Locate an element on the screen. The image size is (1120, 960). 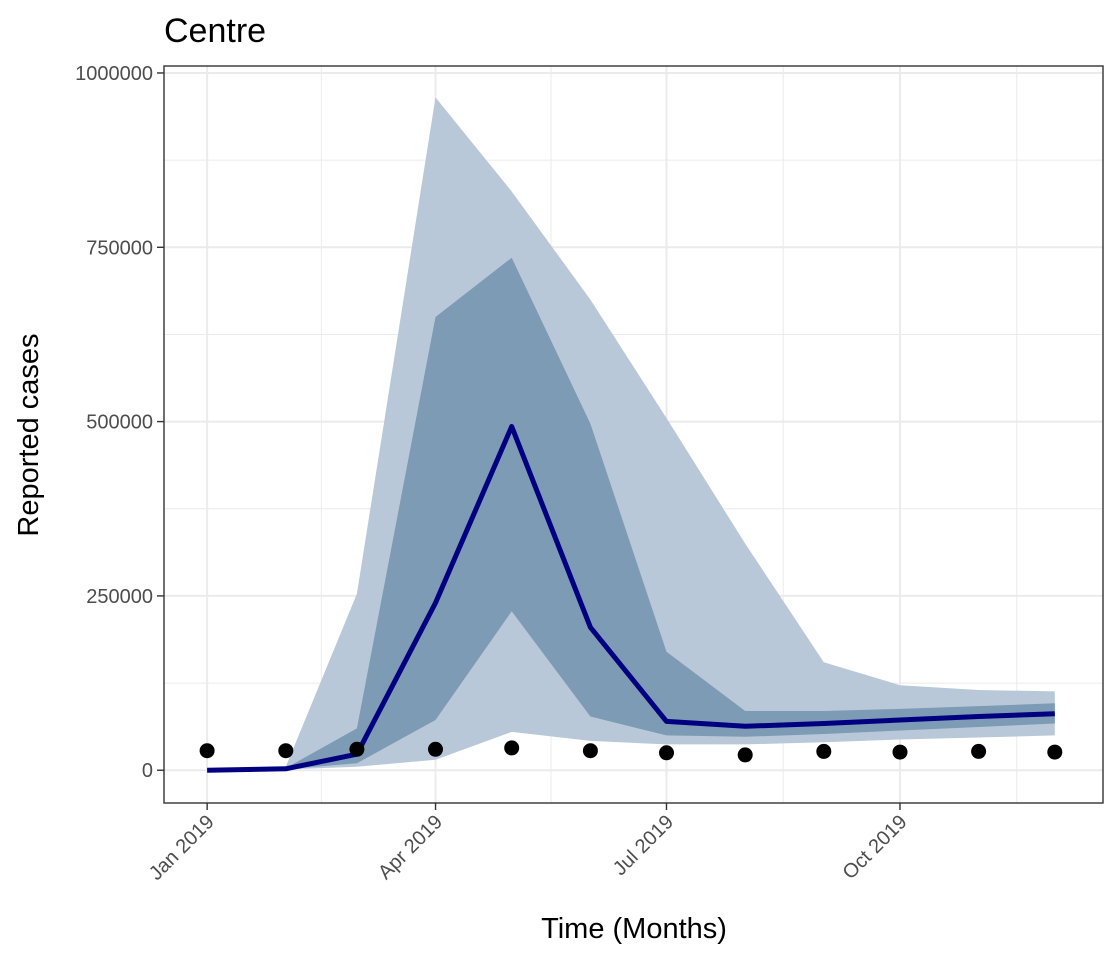
y-axis-title: Reported cases is located at coordinates (29, 434).